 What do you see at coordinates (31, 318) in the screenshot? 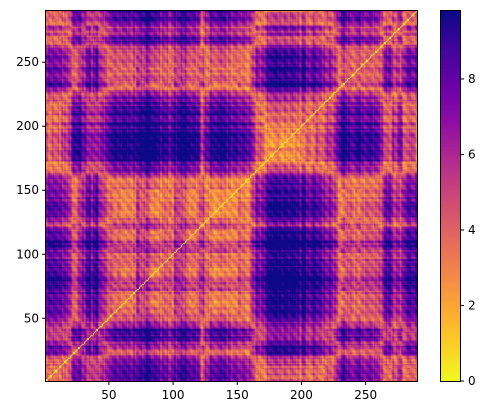
I see `y-tick-label: 50` at bounding box center [31, 318].